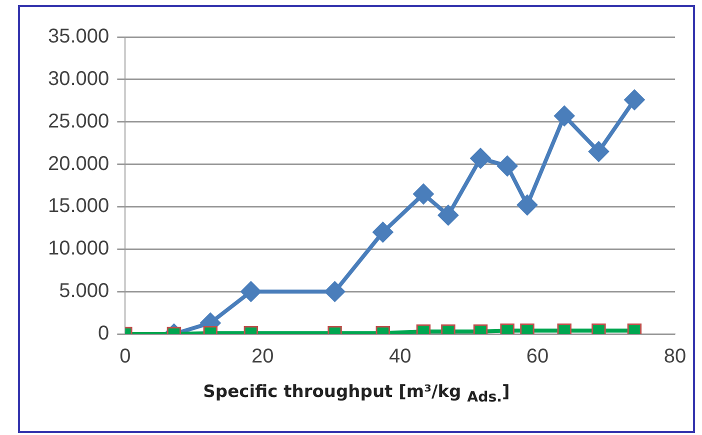 The height and width of the screenshot is (435, 702). Describe the element at coordinates (79, 79) in the screenshot. I see `y-tick-label: 30.000` at that location.